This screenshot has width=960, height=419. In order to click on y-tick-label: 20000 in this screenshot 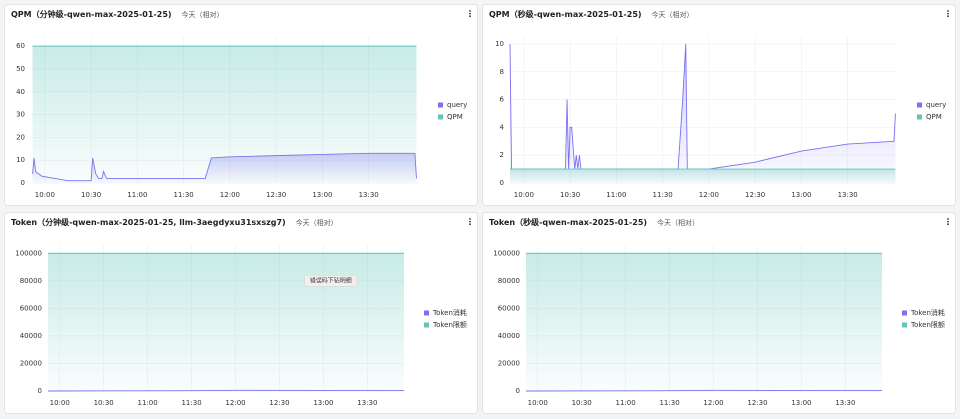, I will do `click(31, 363)`.